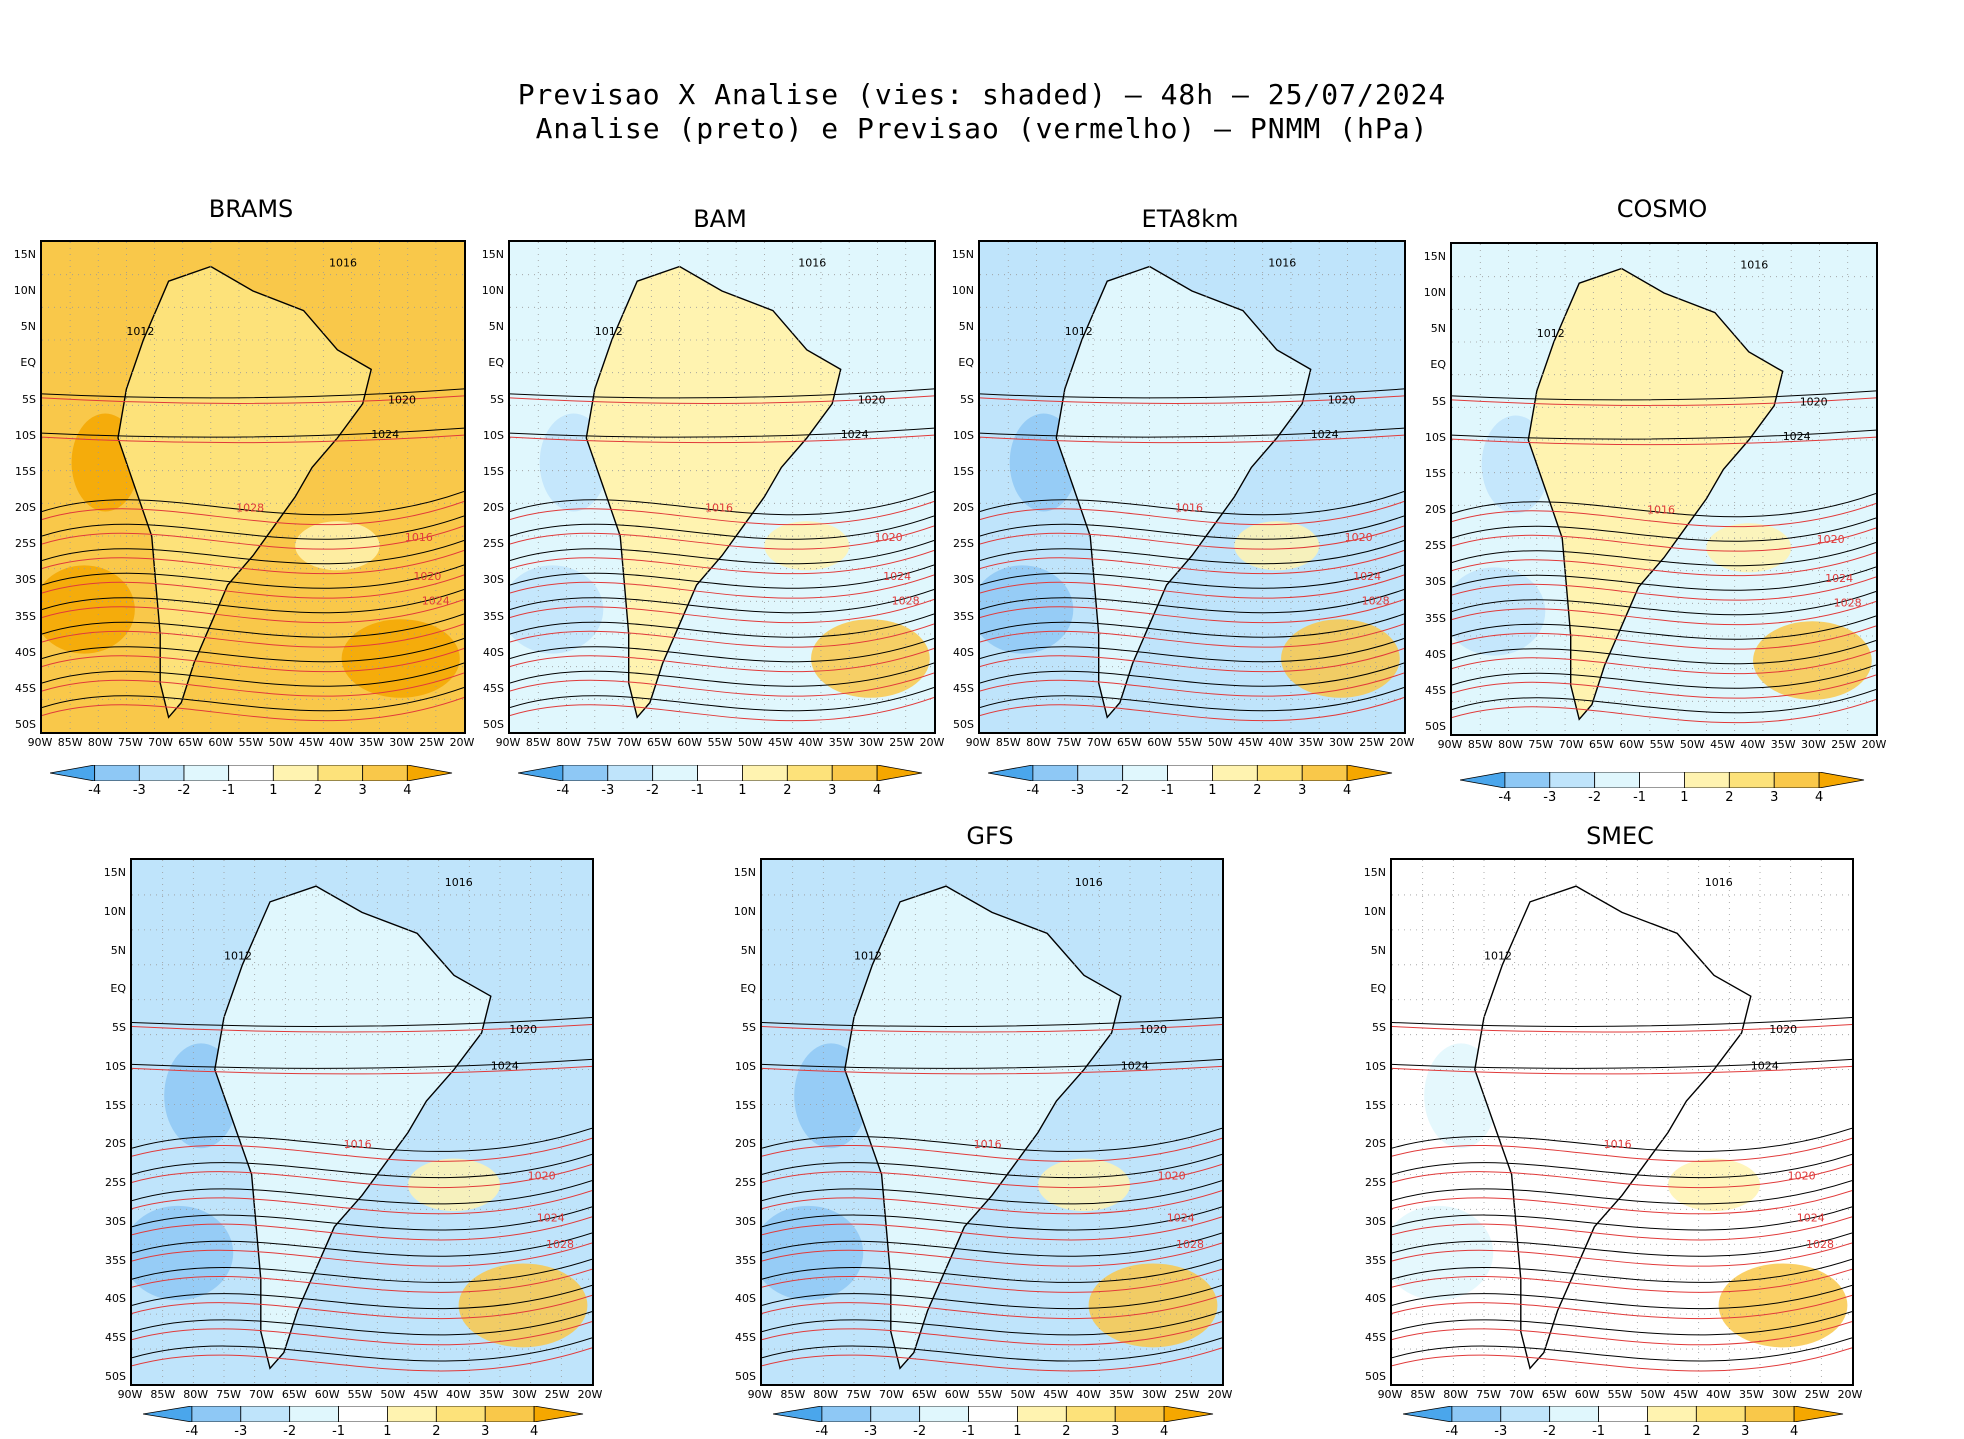 The width and height of the screenshot is (1964, 1439). I want to click on lon-tick-label: 20W, so click(590, 1394).